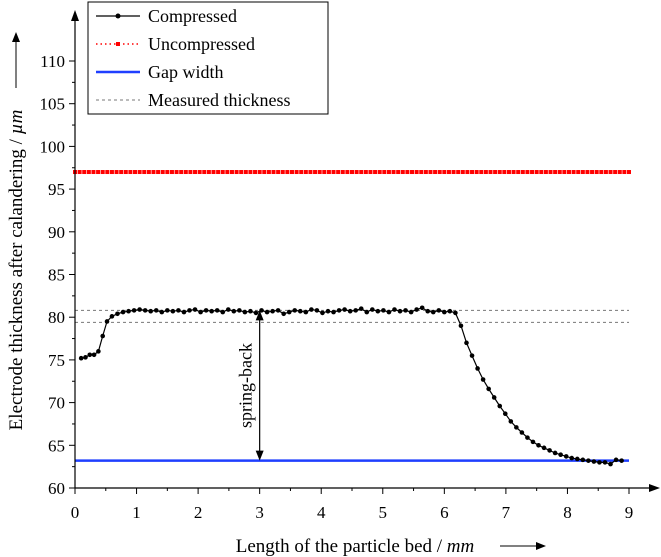 Image resolution: width=661 pixels, height=557 pixels. Describe the element at coordinates (52, 61) in the screenshot. I see `y-tick-label: 110` at that location.